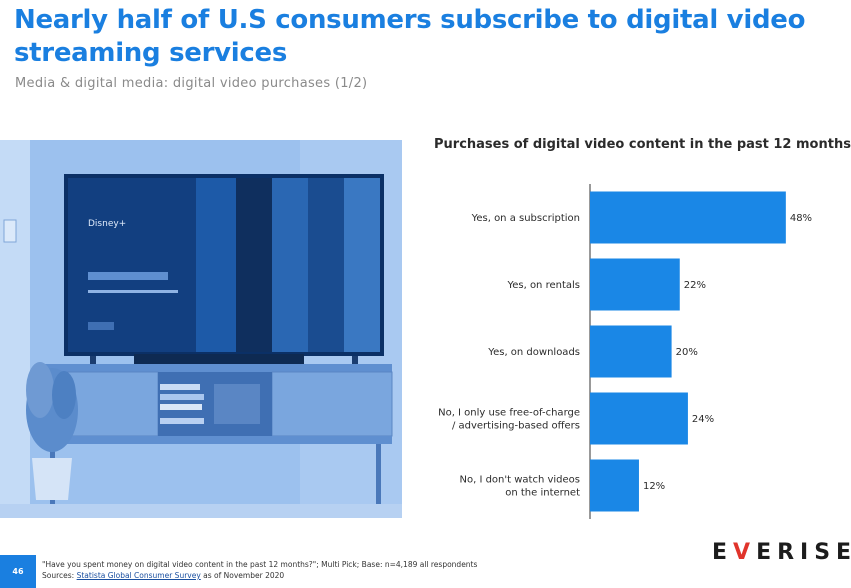  Describe the element at coordinates (519, 480) in the screenshot. I see `category-label-4-0: No, I don't watch videos` at that location.